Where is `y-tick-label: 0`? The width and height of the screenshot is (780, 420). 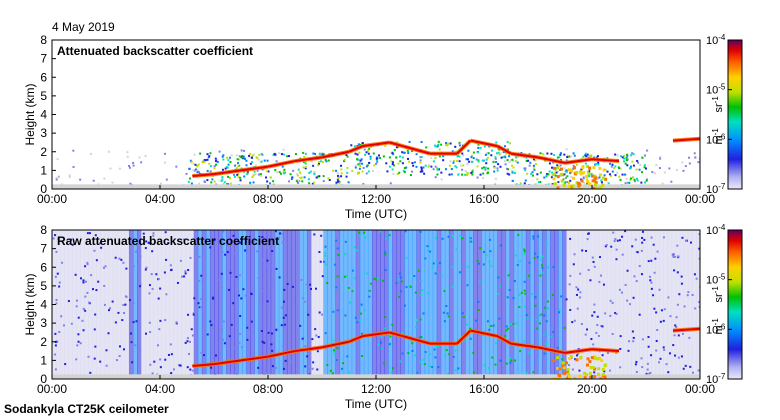 y-tick-label: 0 is located at coordinates (43, 189).